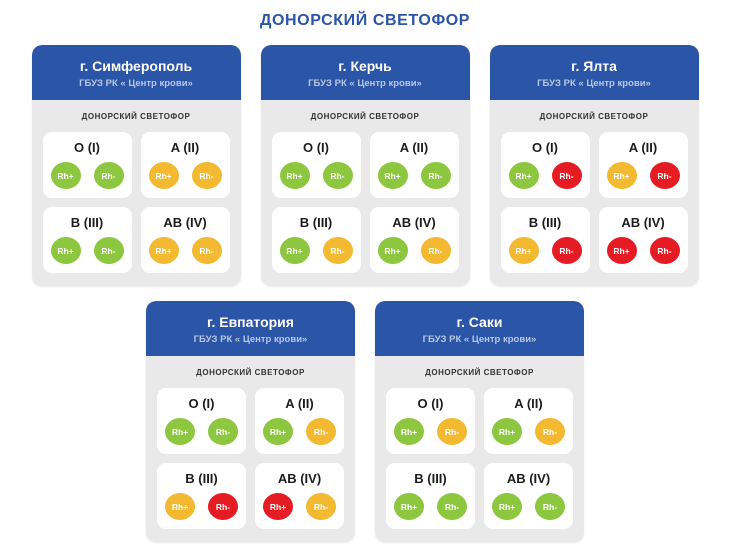  I want to click on card-header: г. Керчь ГБУЗ РК « Центр крови», so click(365, 72).